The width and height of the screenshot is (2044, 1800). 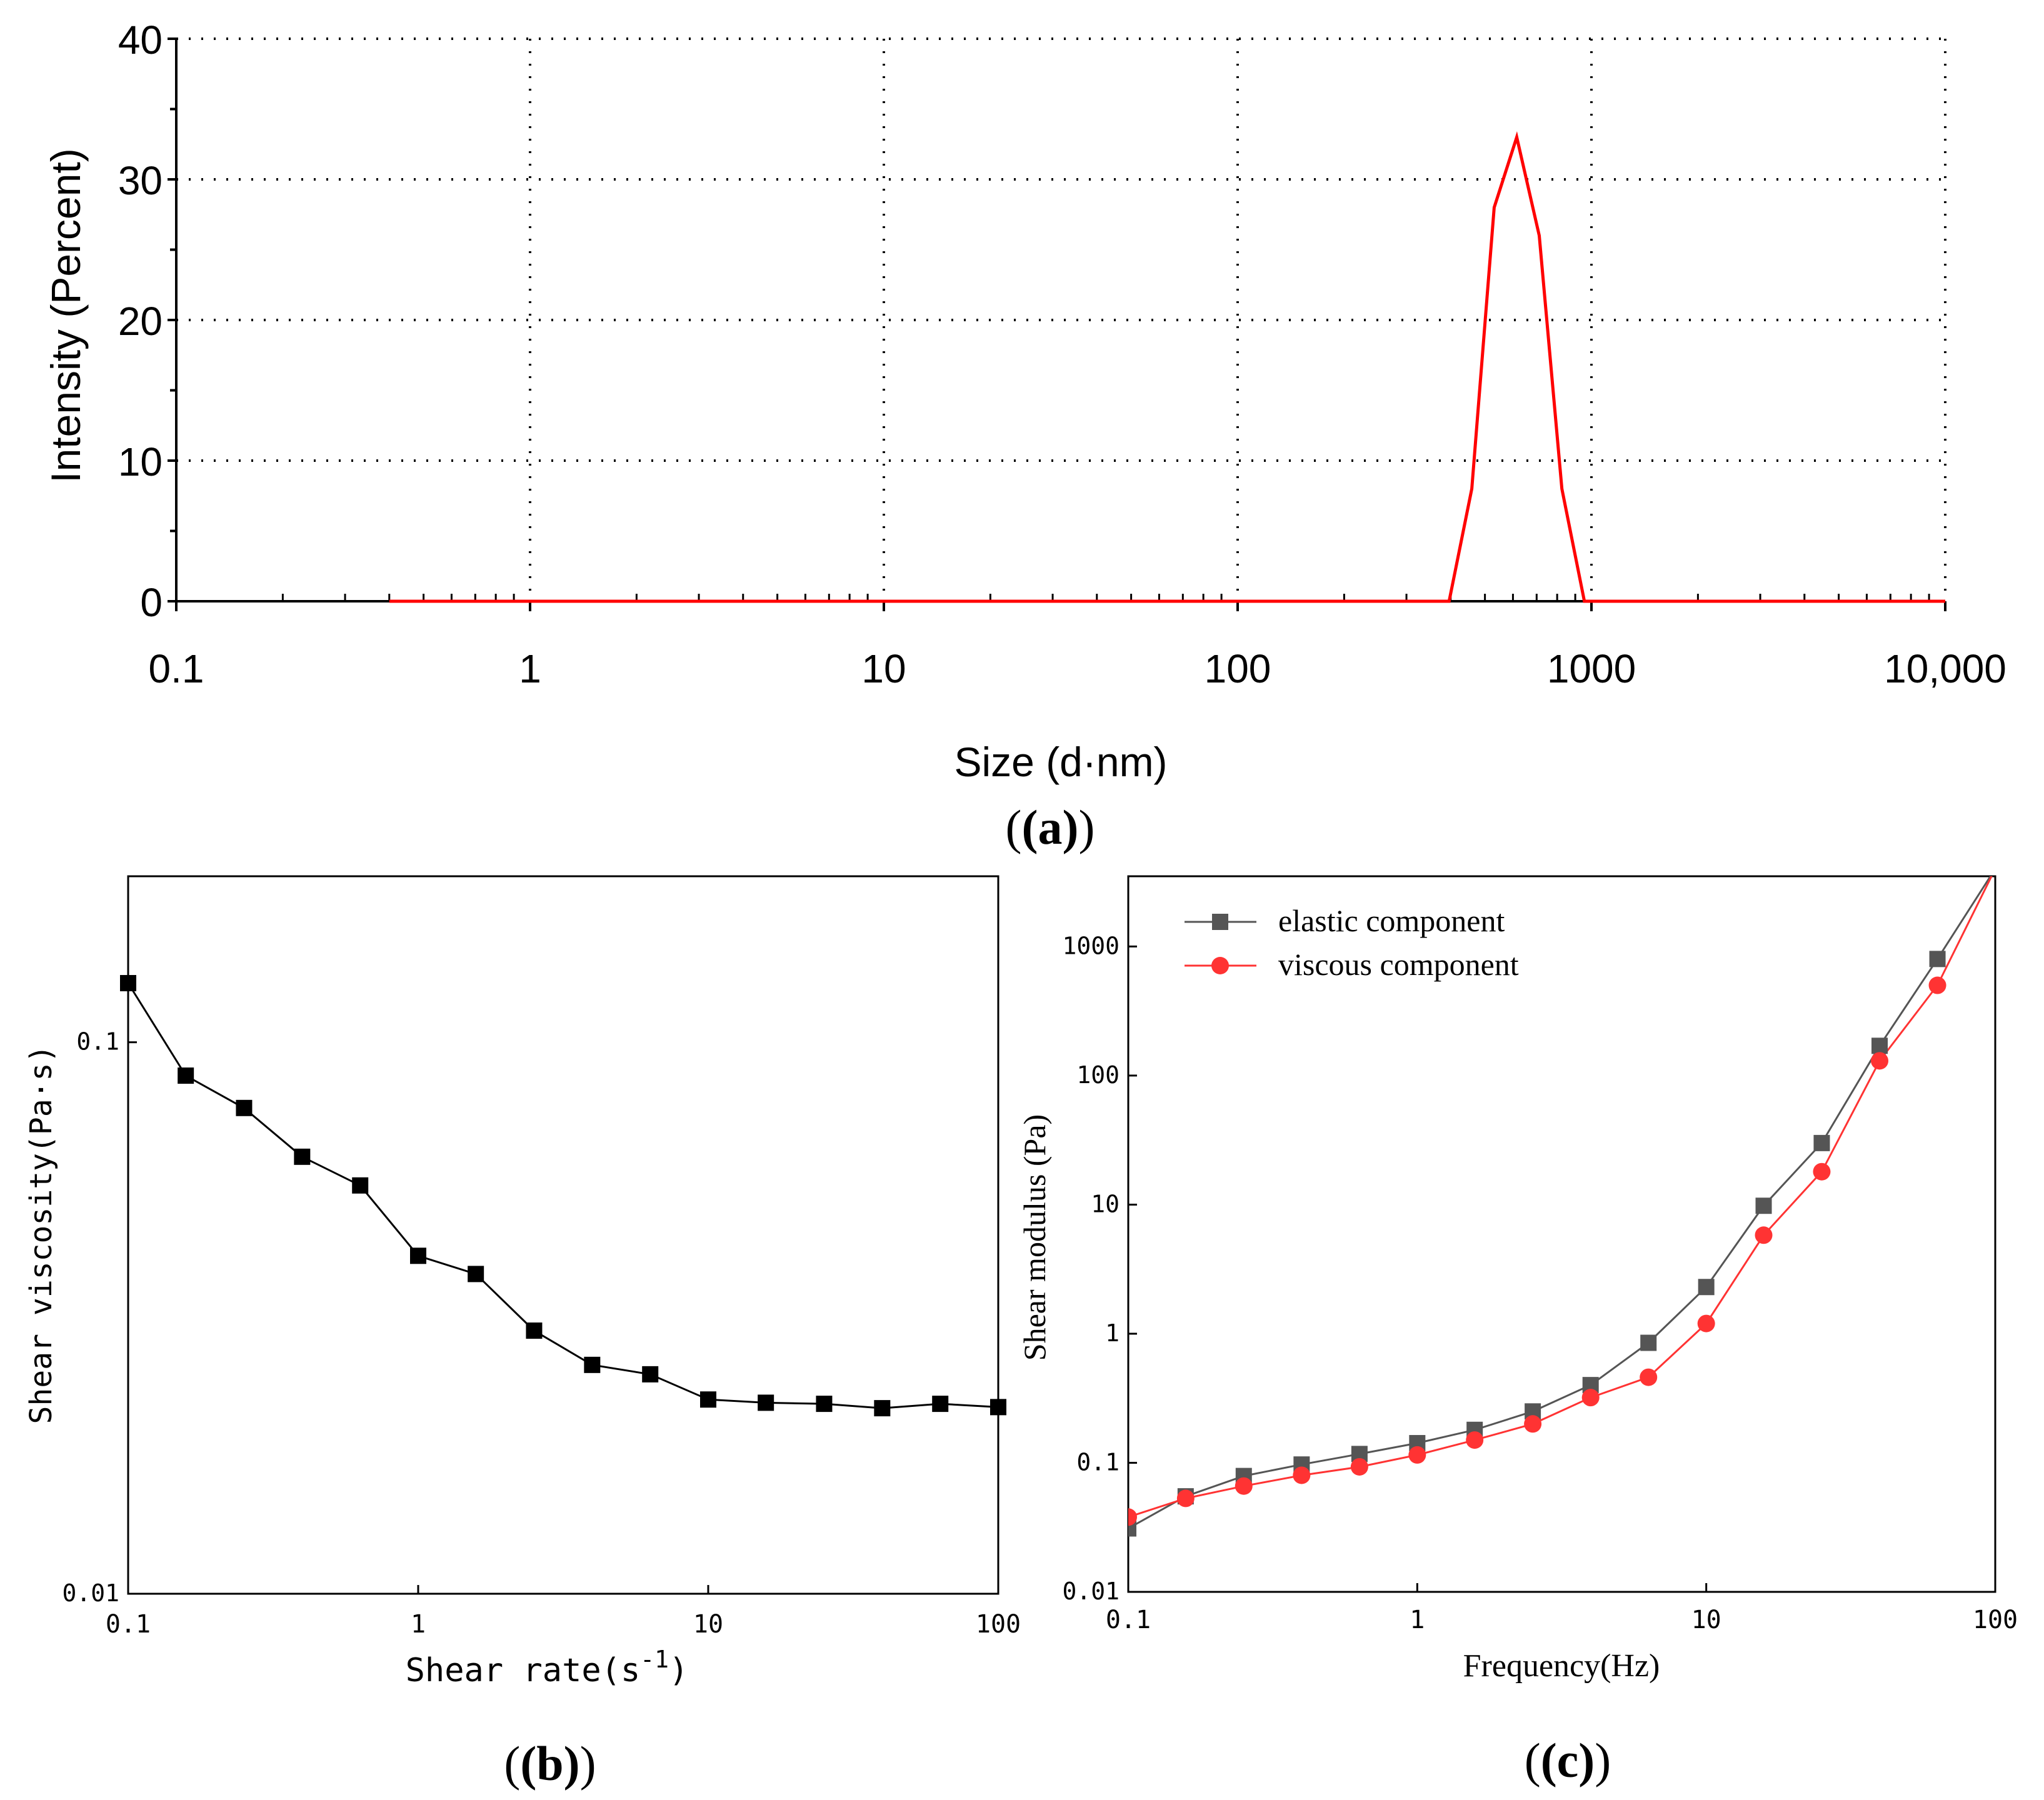 What do you see at coordinates (547, 1667) in the screenshot?
I see `b-x-axis-title: Shear rate(s-1)` at bounding box center [547, 1667].